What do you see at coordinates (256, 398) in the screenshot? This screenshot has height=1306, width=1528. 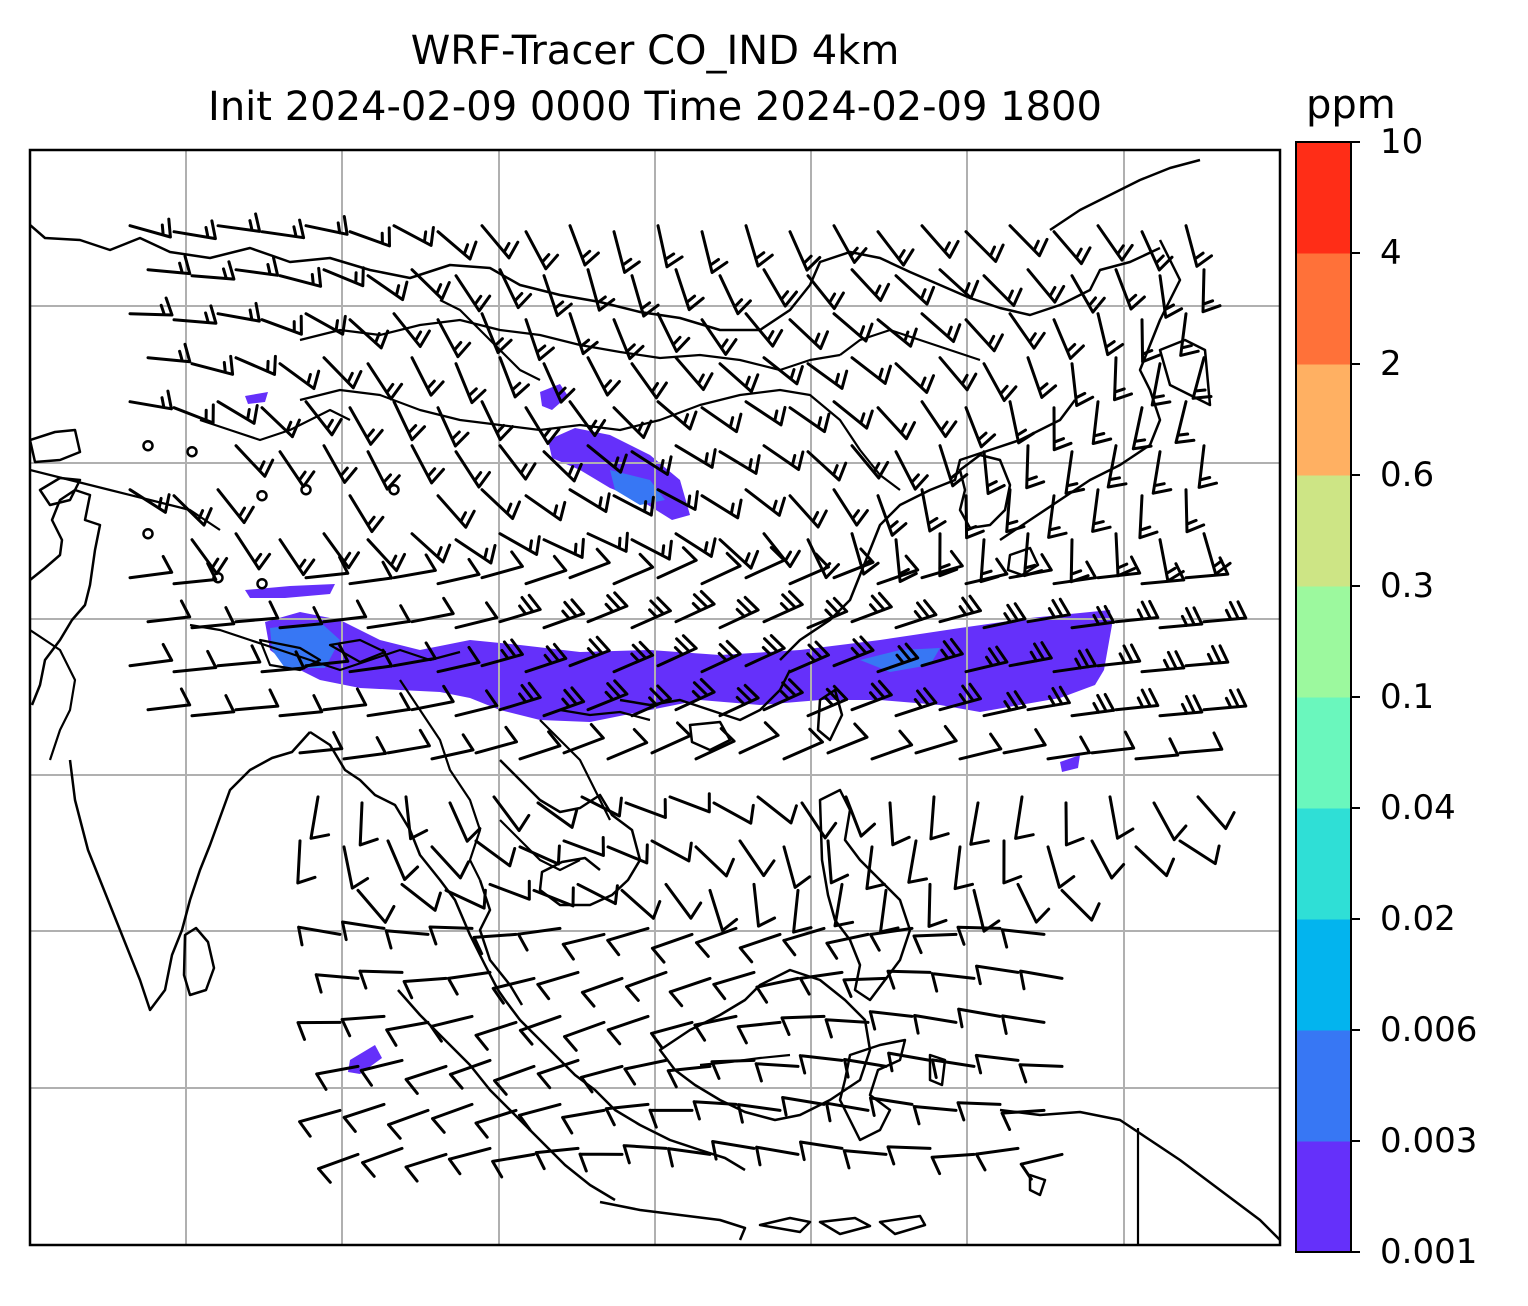 I see `plume-nw-speck` at bounding box center [256, 398].